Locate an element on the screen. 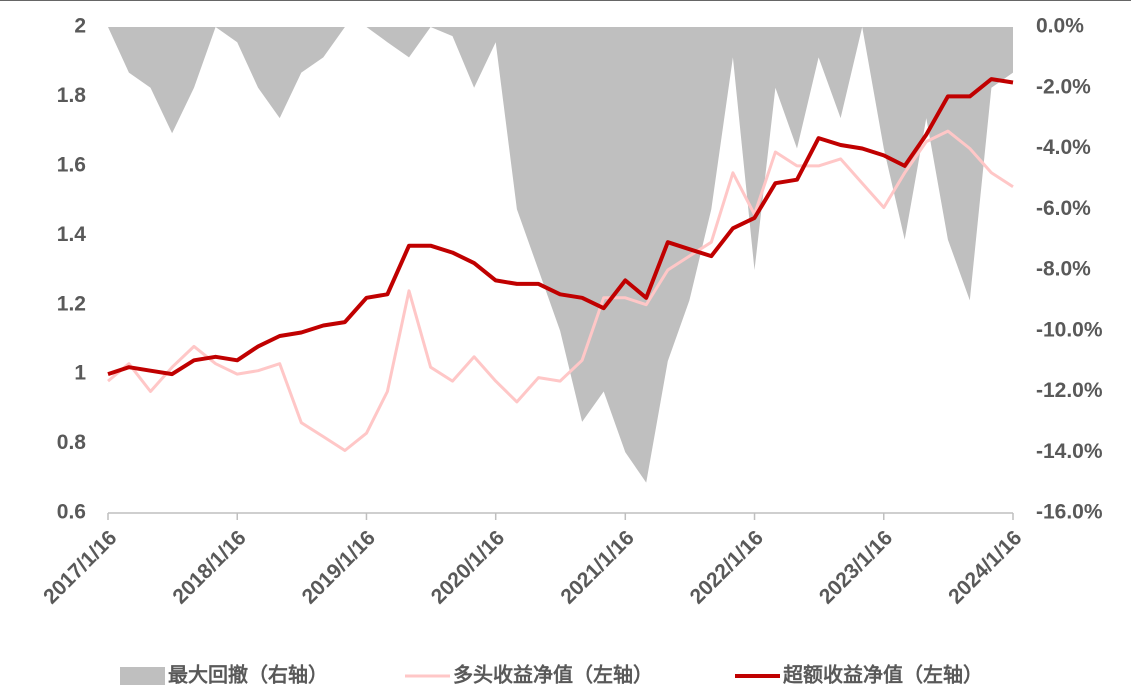 The image size is (1131, 699). legend-label: 超额收益净值（左轴） is located at coordinates (882, 674).